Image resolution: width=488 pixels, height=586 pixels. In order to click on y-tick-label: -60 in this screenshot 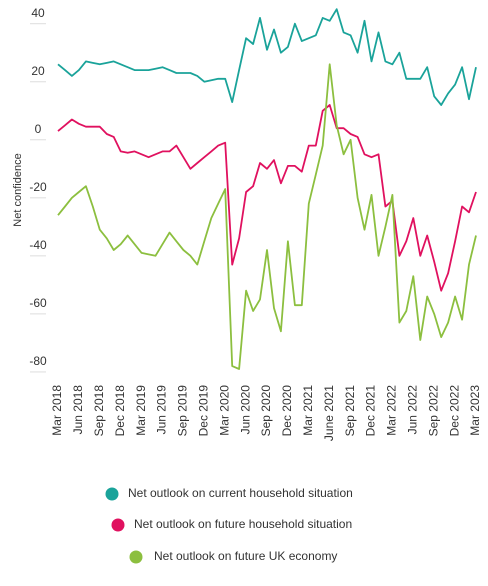, I will do `click(38, 303)`.